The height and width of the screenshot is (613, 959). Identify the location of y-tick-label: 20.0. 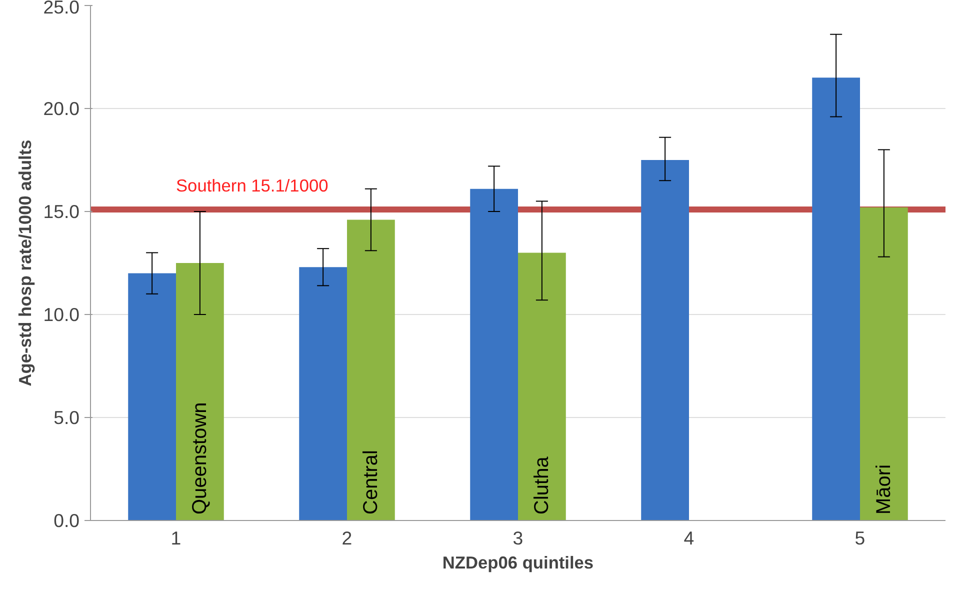
(61, 108).